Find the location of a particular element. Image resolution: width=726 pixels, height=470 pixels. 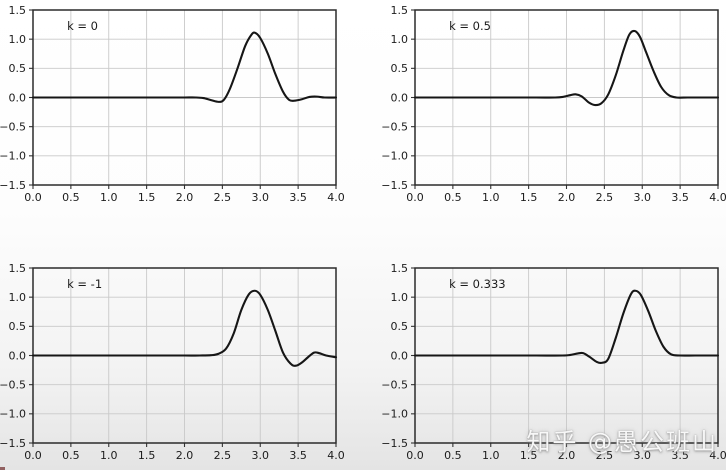

zhihu-watermark: 知乎 @愚公班山 is located at coordinates (622, 442).